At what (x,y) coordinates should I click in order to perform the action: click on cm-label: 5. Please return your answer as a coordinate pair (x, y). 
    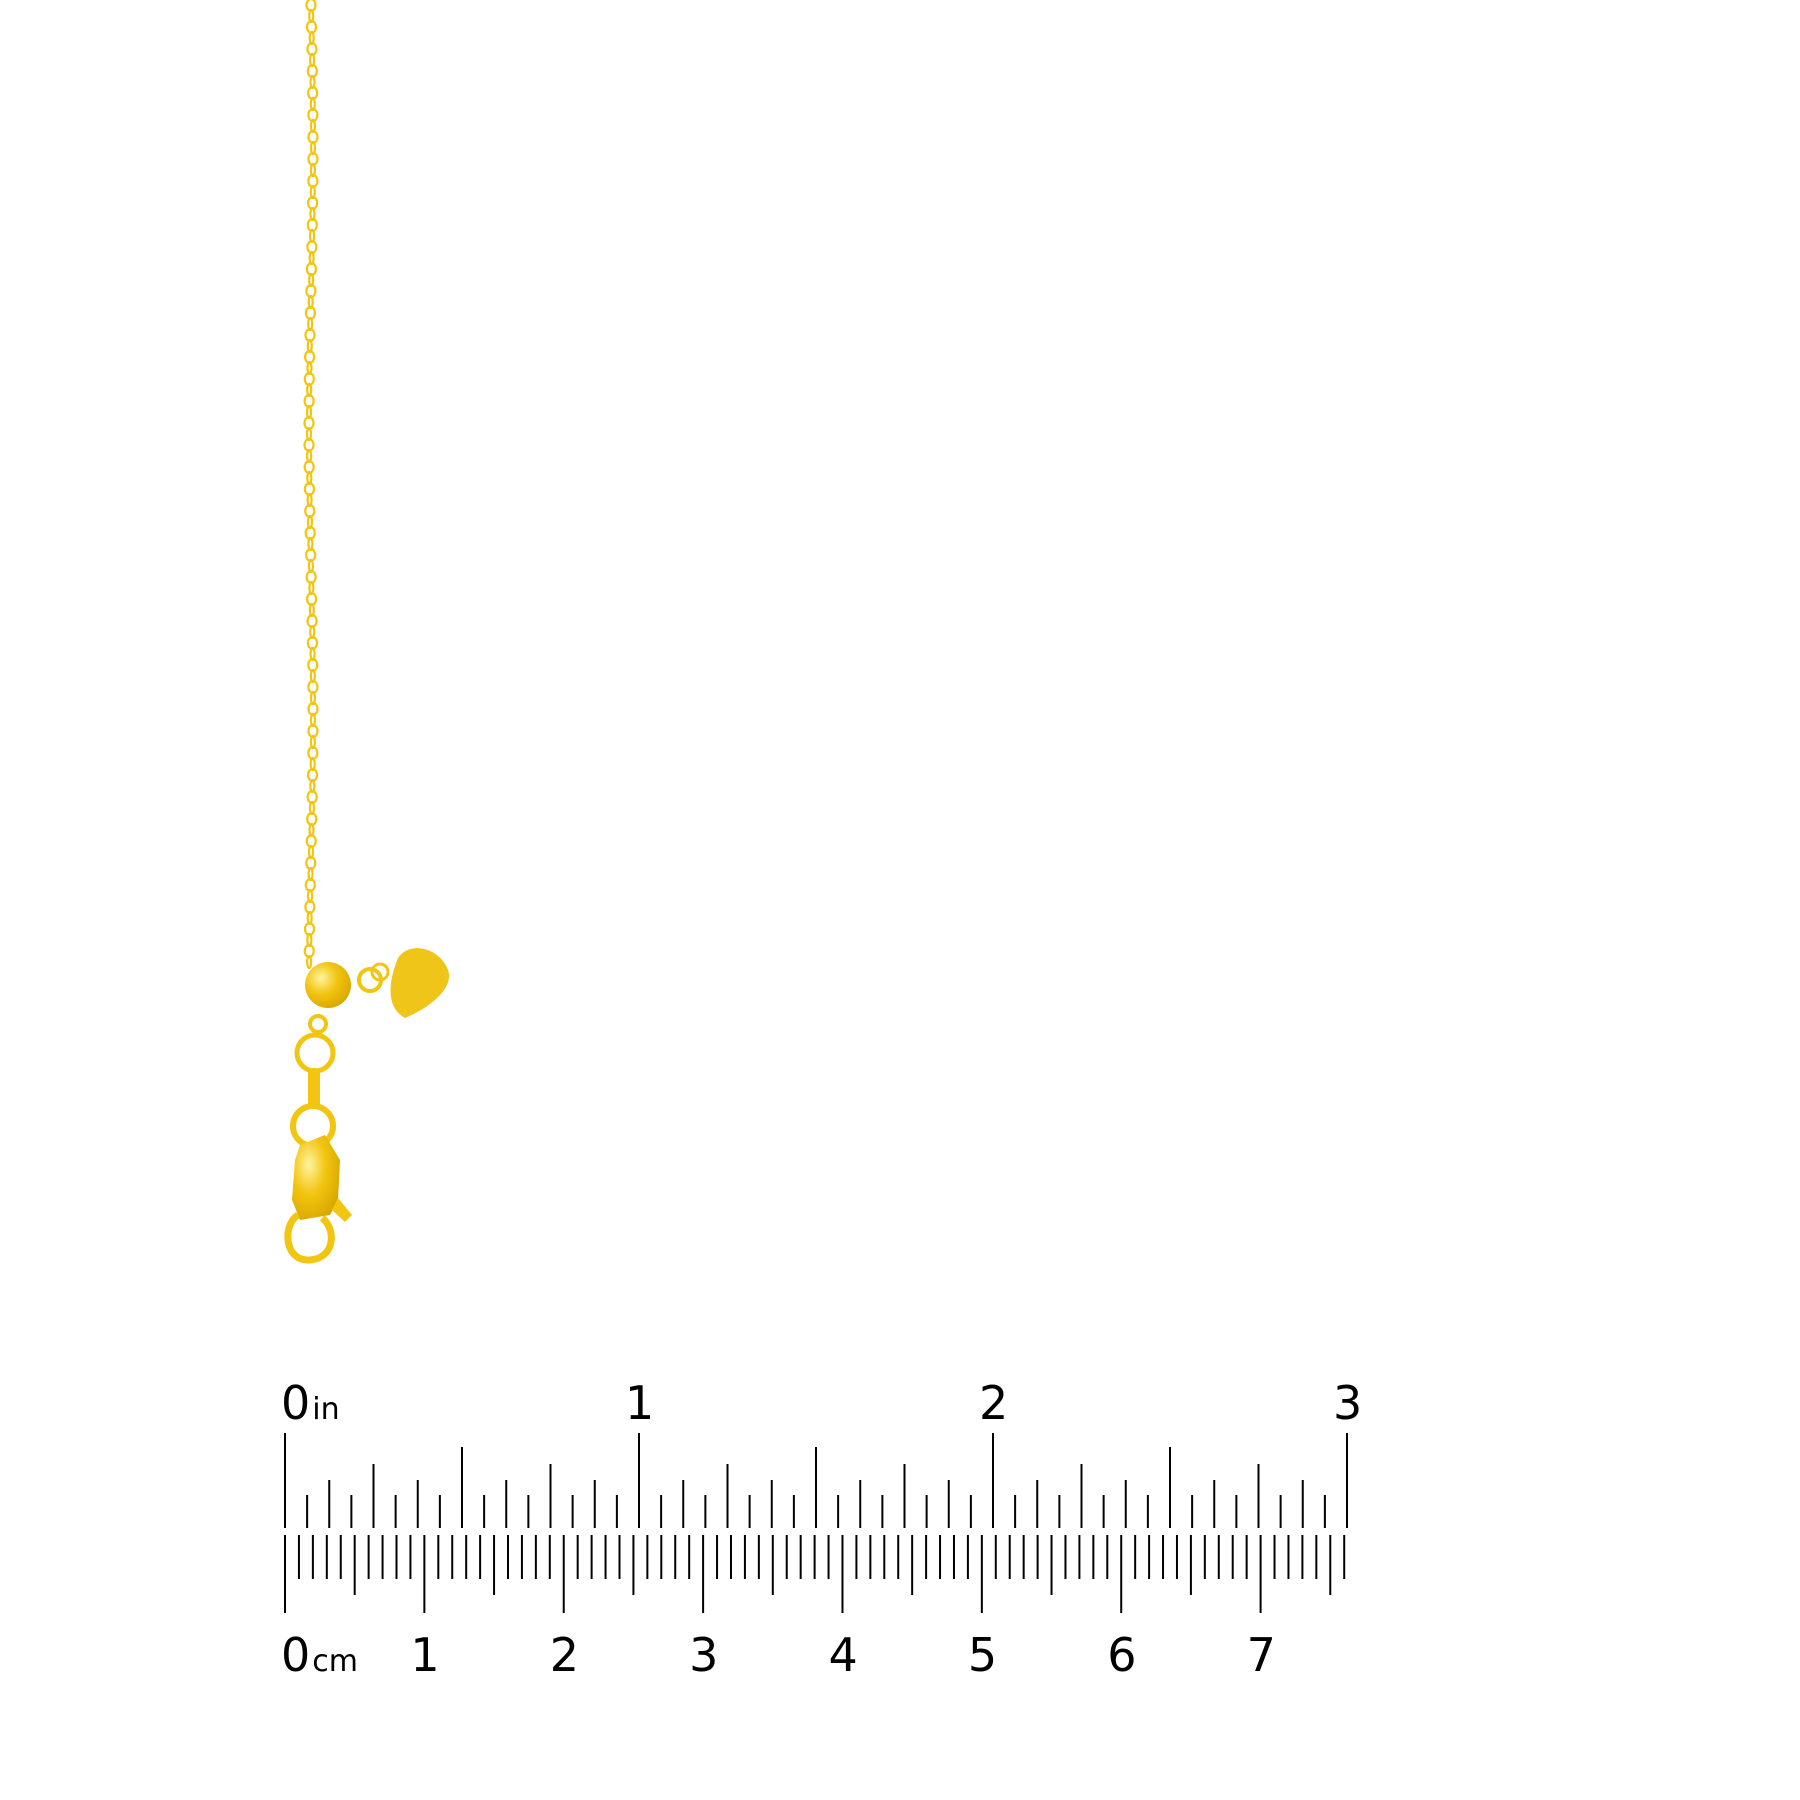
    Looking at the image, I should click on (982, 1655).